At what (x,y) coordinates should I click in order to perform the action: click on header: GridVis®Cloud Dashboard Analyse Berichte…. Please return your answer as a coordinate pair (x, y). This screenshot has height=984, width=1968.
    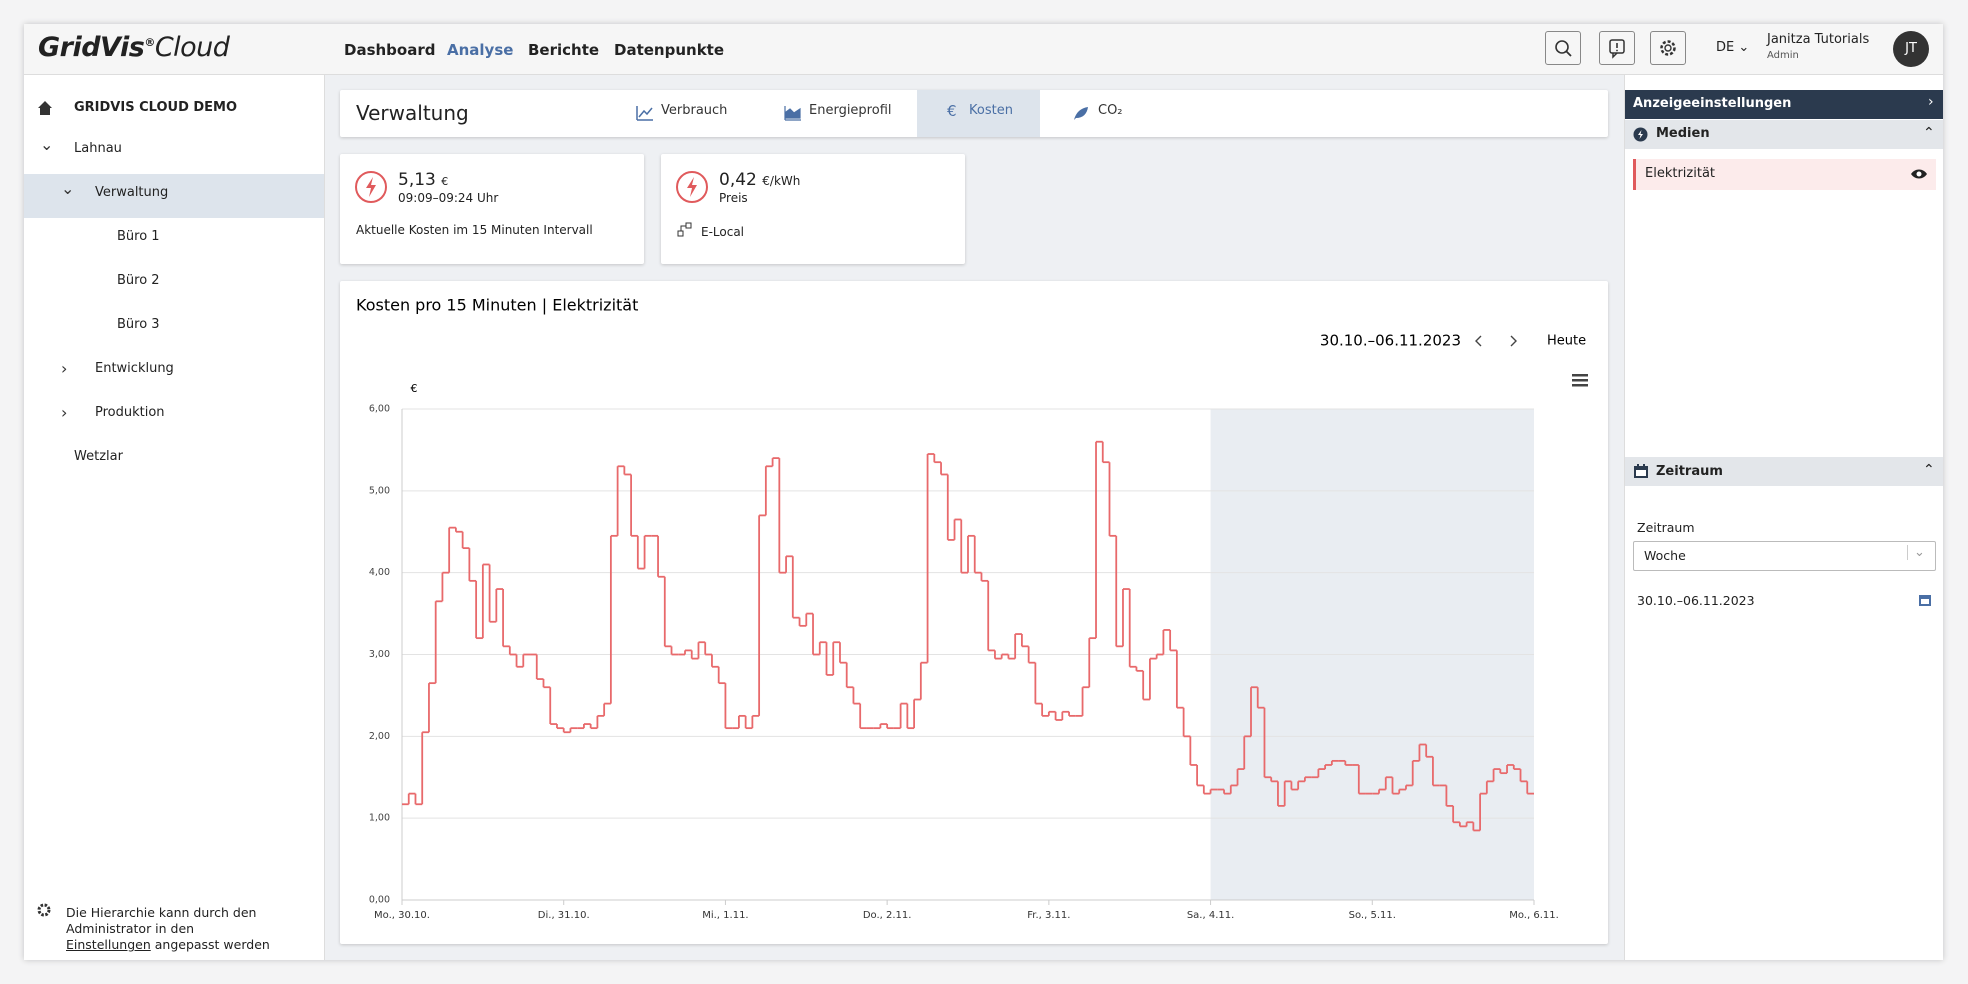
    Looking at the image, I should click on (983, 49).